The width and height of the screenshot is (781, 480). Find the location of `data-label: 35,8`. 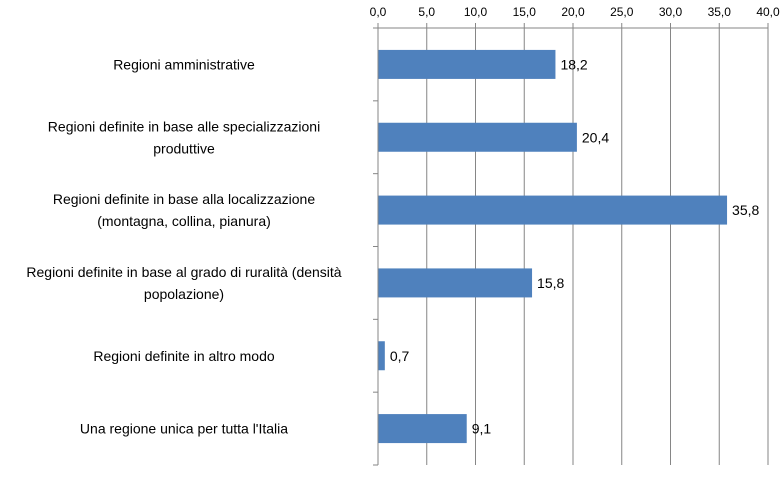

data-label: 35,8 is located at coordinates (745, 210).